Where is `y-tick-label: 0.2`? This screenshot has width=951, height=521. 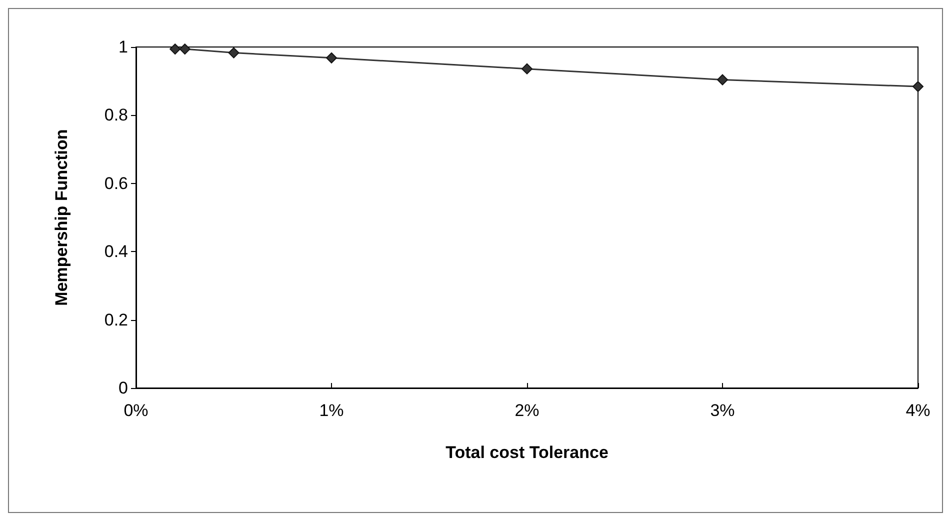
y-tick-label: 0.2 is located at coordinates (116, 320).